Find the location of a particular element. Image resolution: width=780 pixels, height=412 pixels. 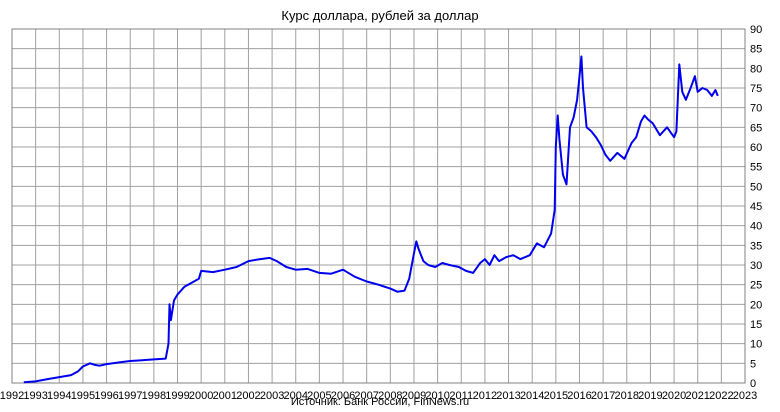

x-tick-label: 2011 is located at coordinates (461, 396).